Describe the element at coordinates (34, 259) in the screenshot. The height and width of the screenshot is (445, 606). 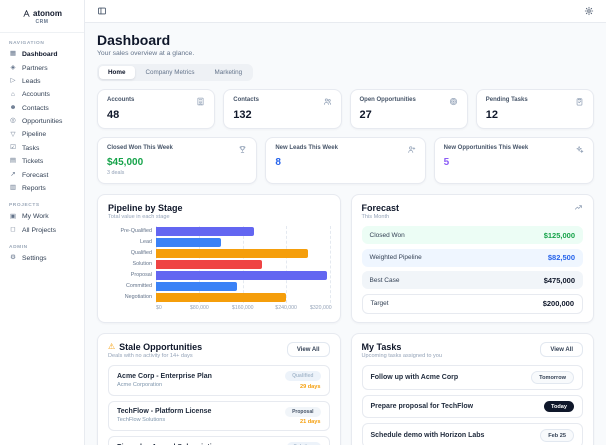
I see `sidebar-item-label: Settings` at that location.